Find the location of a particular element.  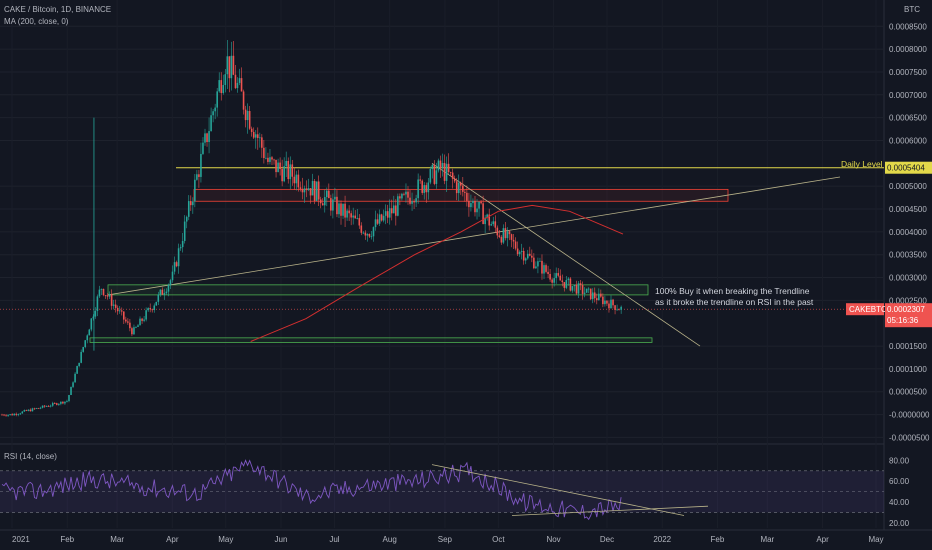

rsi-band is located at coordinates (442, 491).